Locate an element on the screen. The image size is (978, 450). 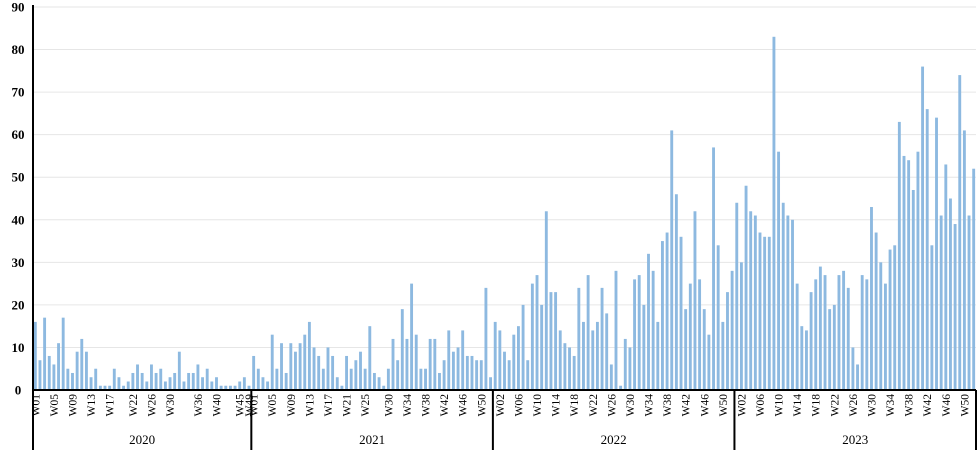
x-tick-label: W02 is located at coordinates (742, 405).